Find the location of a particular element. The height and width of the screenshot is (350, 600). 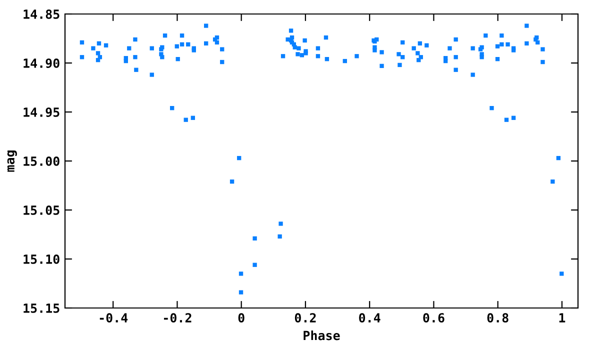

y-tick-label: 14.95 is located at coordinates (42, 112).